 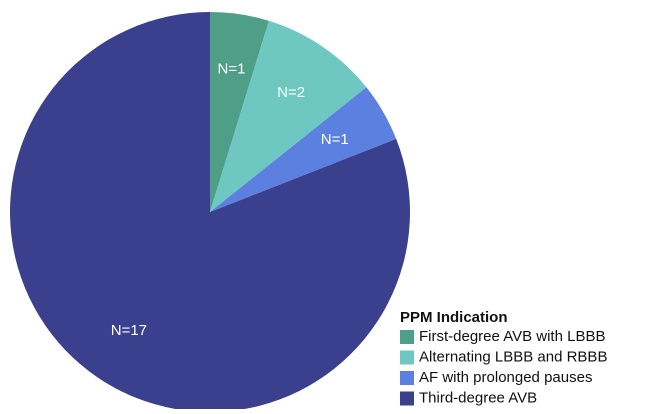 I want to click on slice-label: N=17, so click(x=129, y=330).